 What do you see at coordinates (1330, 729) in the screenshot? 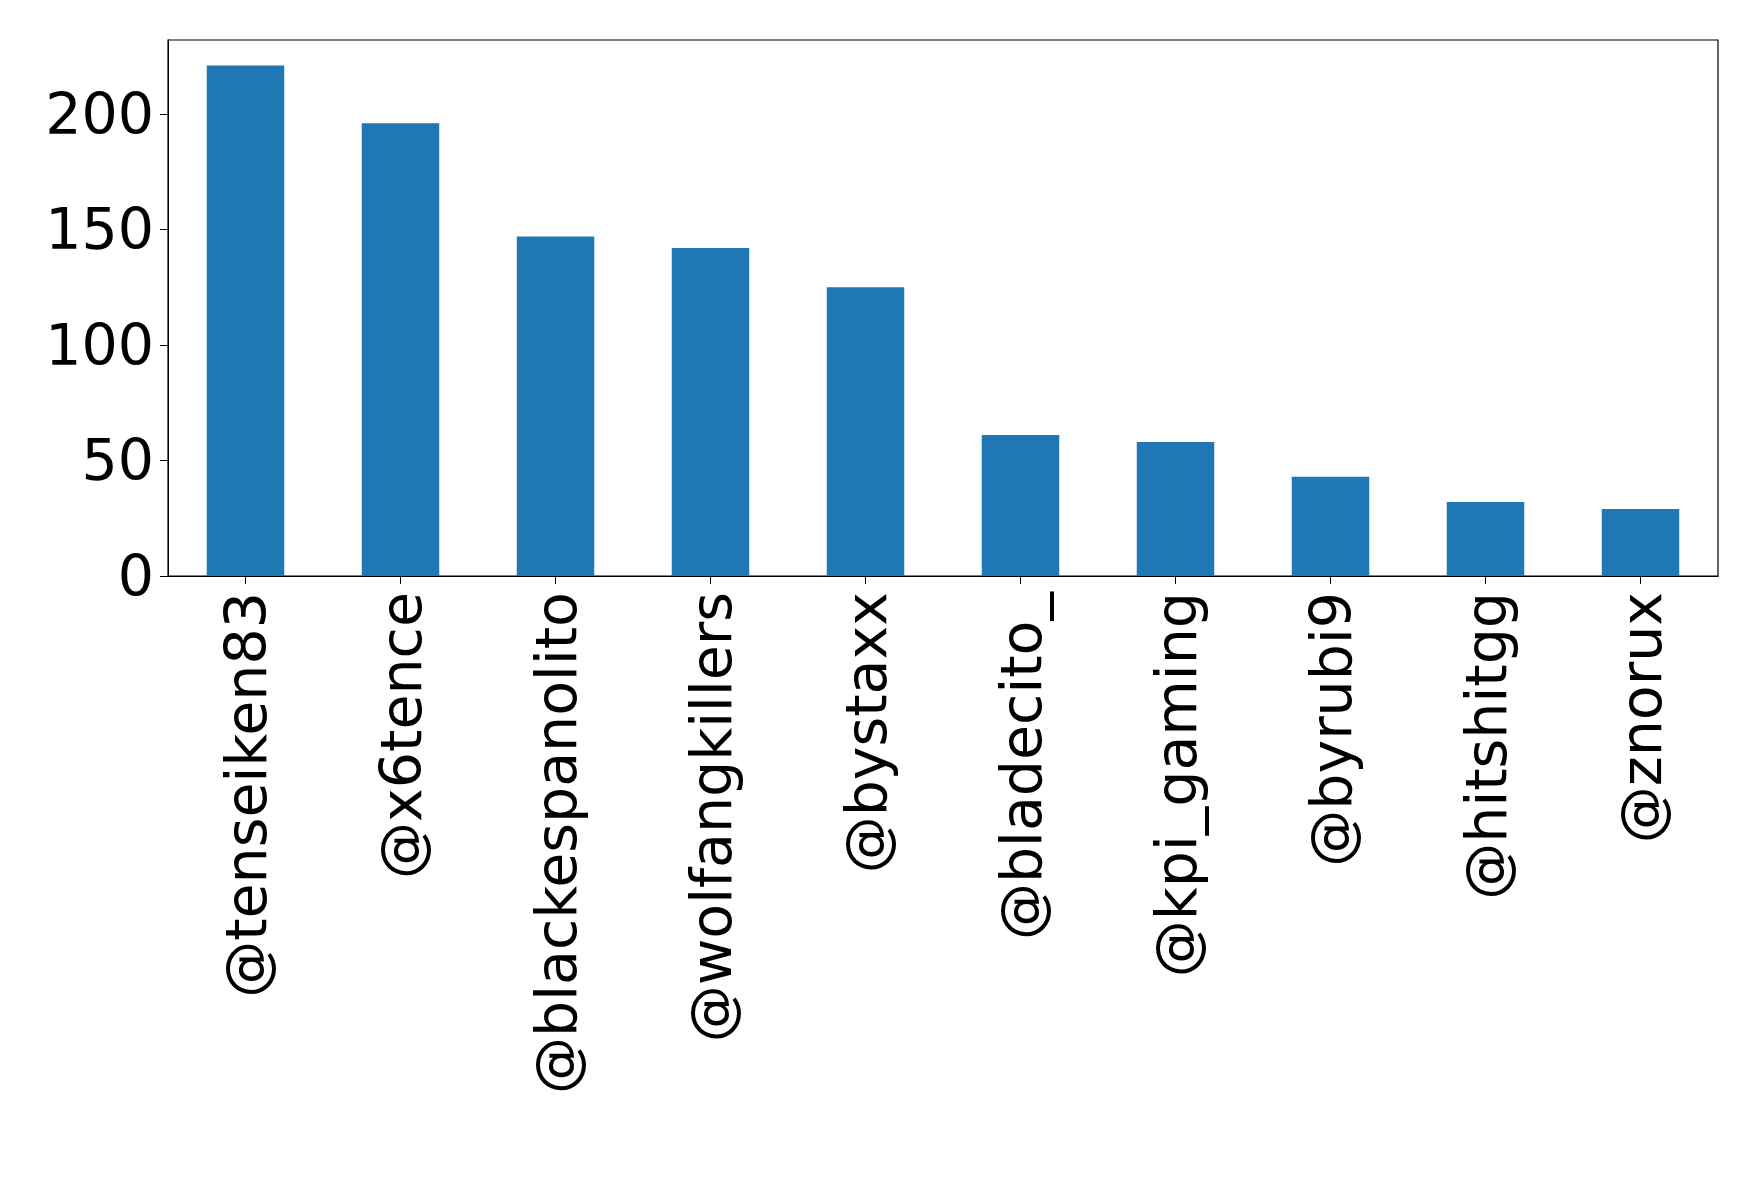
I see `x-tick-label: @byrubi9` at bounding box center [1330, 729].